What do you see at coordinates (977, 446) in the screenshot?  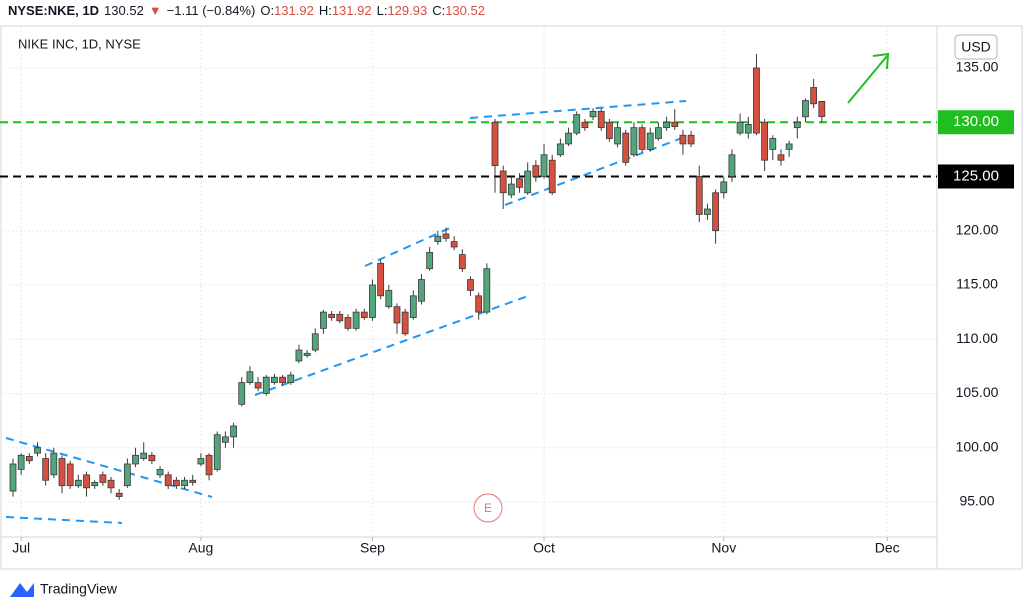 I see `y-tick-label: 100.00` at bounding box center [977, 446].